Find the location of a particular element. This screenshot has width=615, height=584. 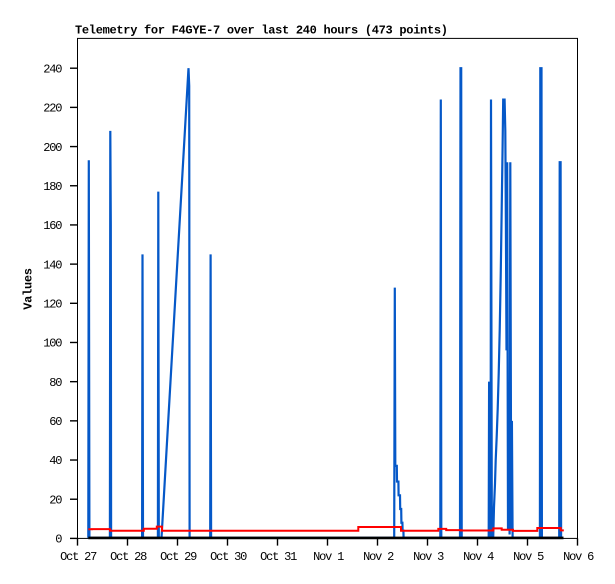

svg-text: 240 is located at coordinates (52, 69).